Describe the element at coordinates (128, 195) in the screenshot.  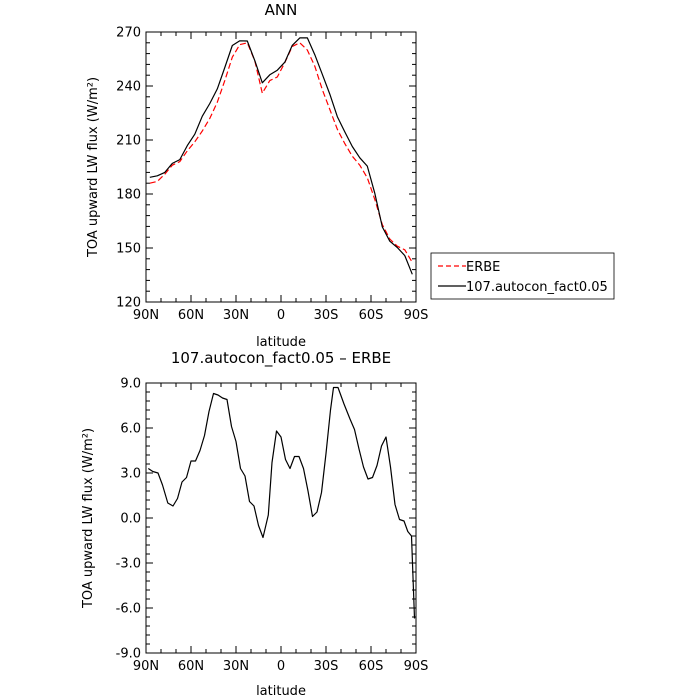
I see `y-tick-label: 180` at that location.